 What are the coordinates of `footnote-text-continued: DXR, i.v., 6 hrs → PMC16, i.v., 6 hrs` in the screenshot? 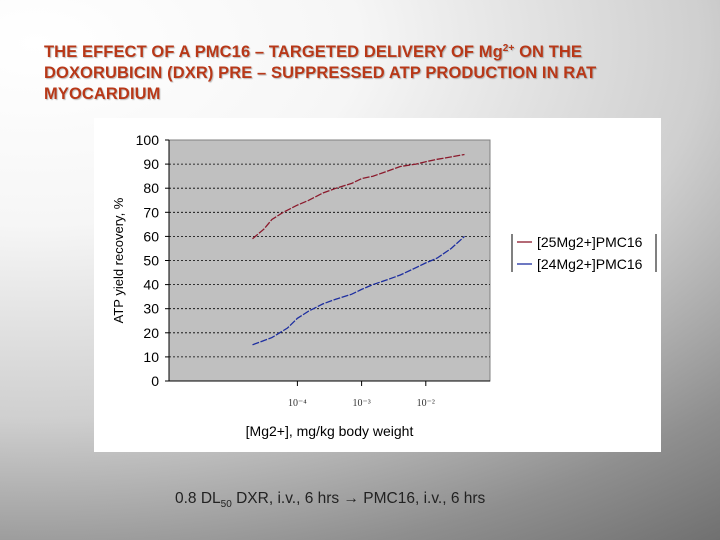 It's located at (358, 498).